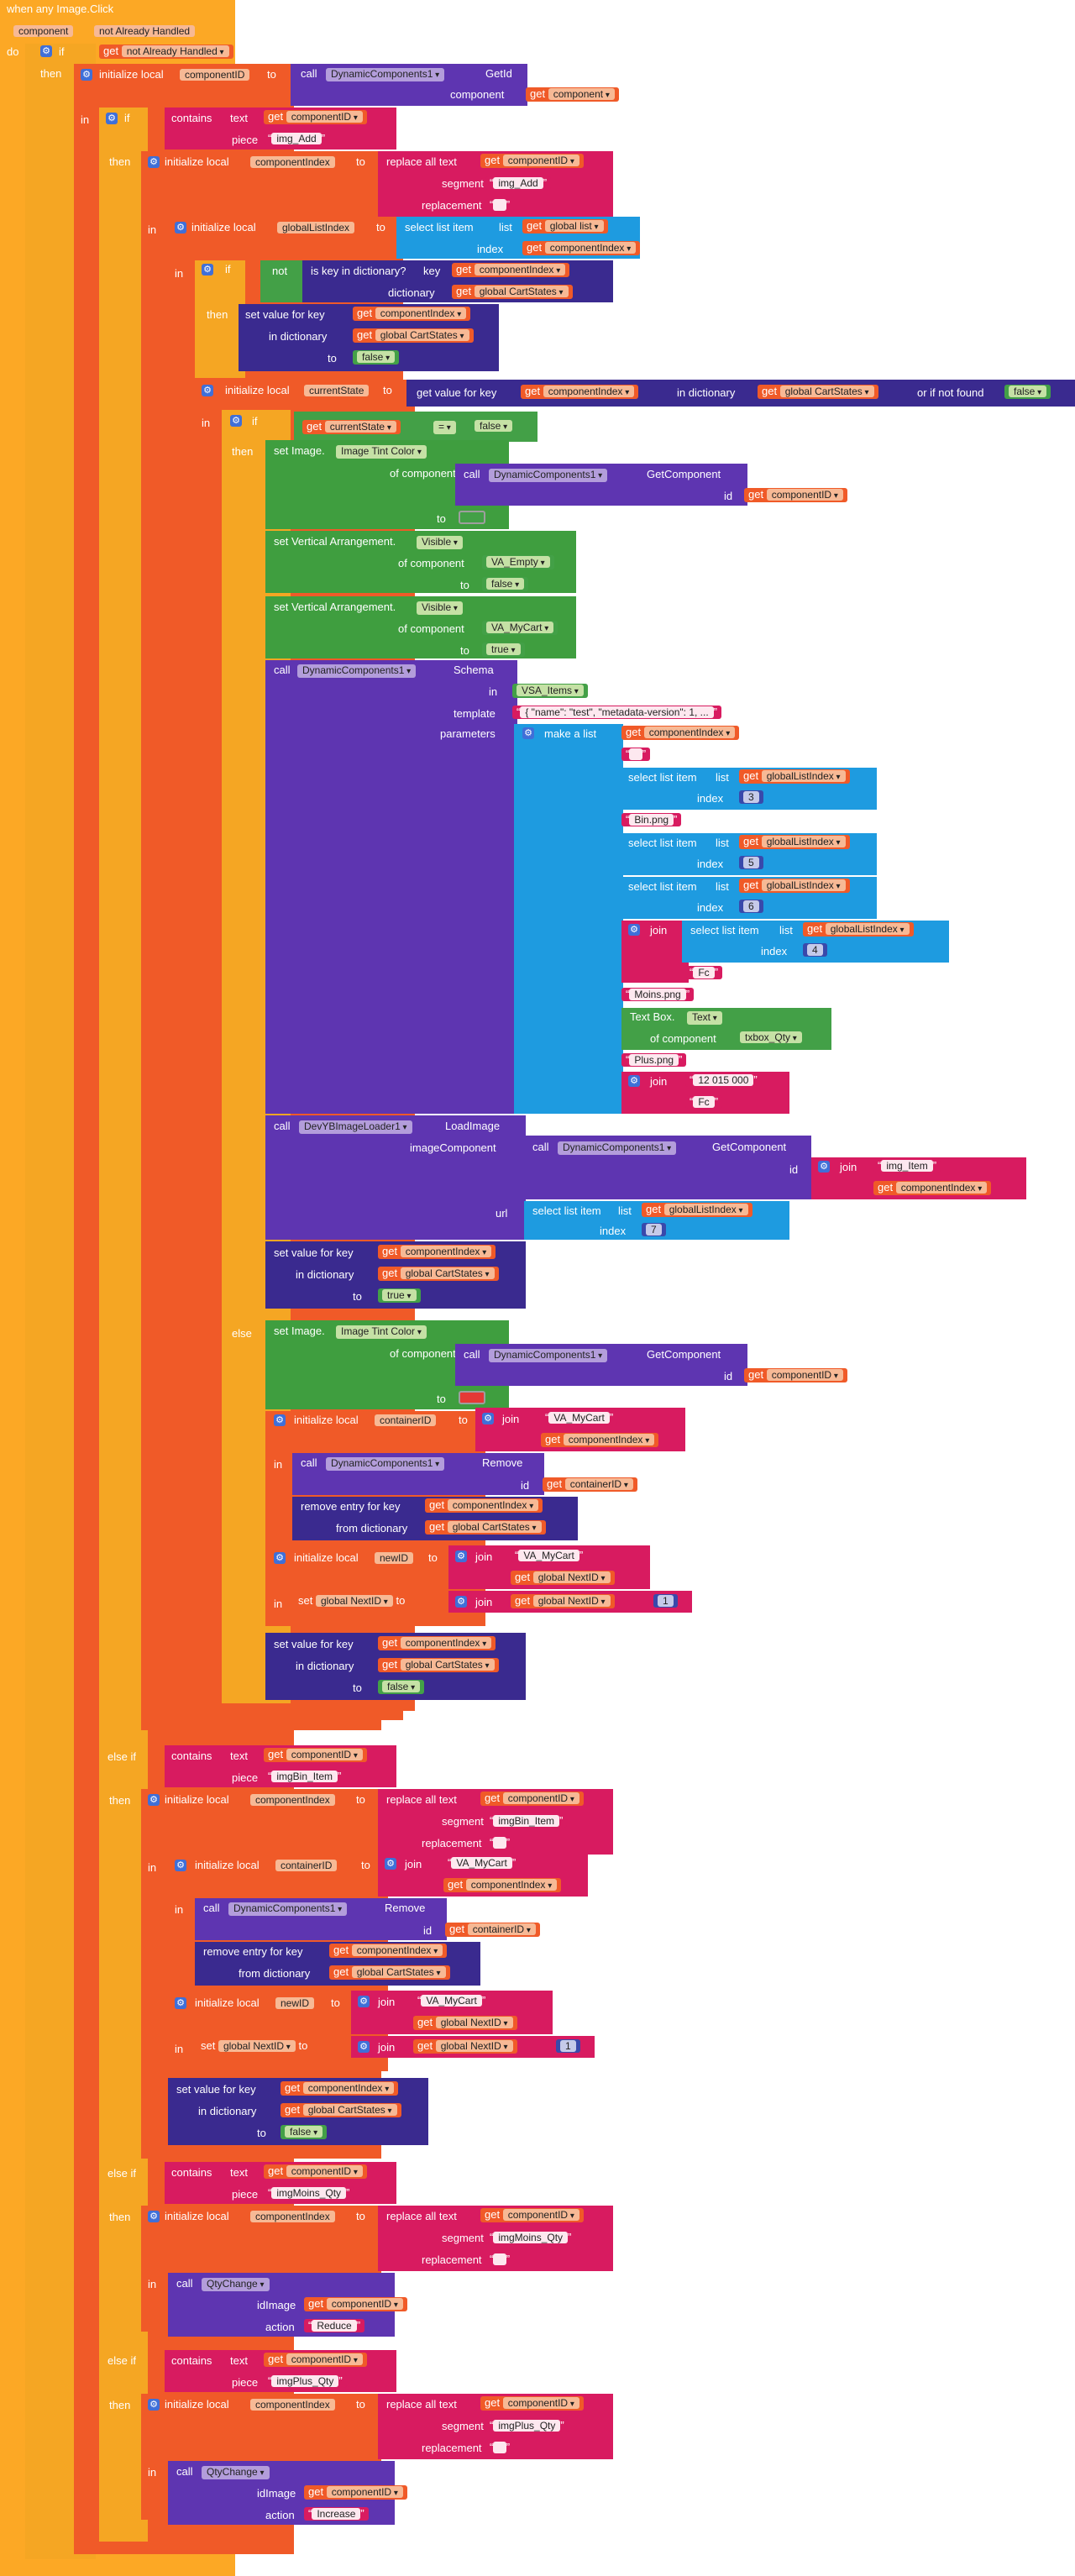  I want to click on component-dropdown: VA_Empty, so click(518, 562).